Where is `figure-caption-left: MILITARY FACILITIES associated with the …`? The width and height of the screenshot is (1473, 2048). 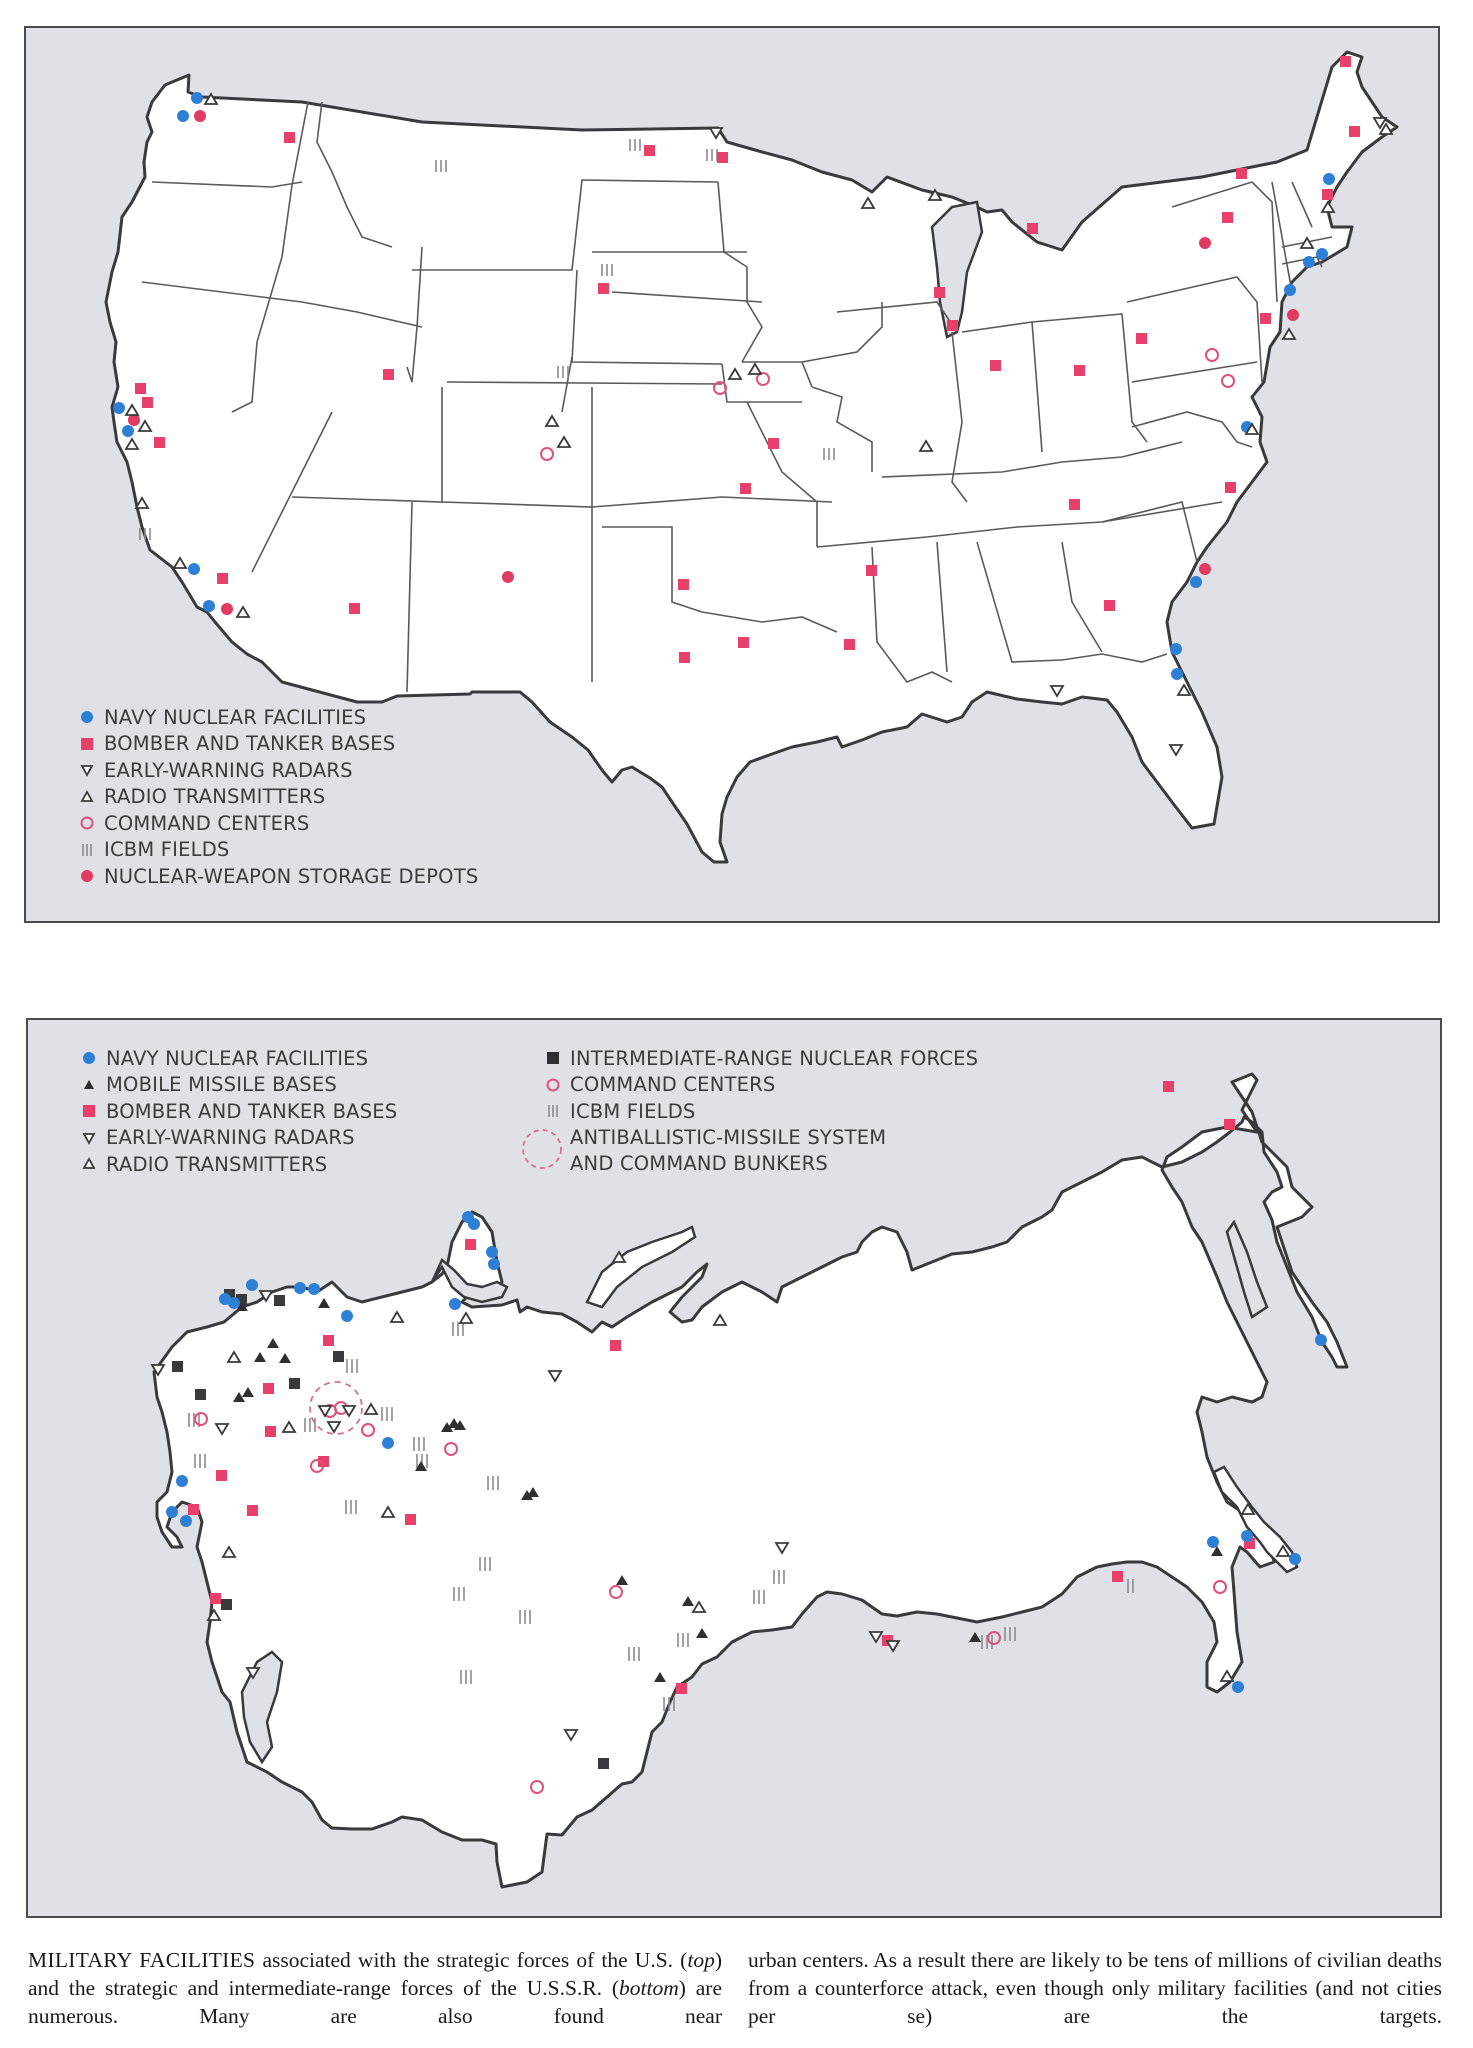
figure-caption-left: MILITARY FACILITIES associated with the … is located at coordinates (375, 1988).